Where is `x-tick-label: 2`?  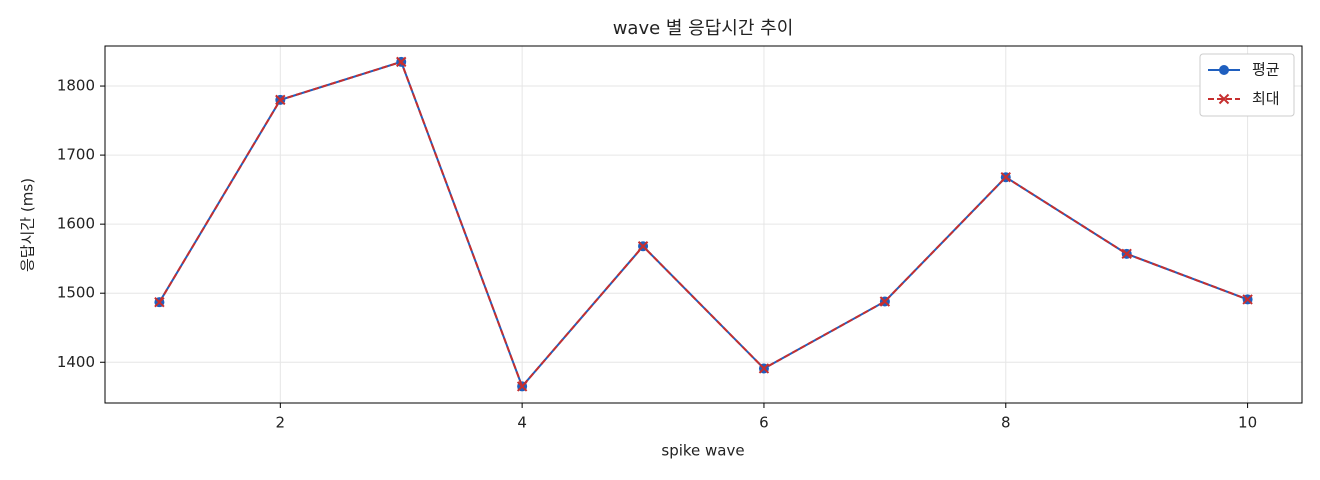
x-tick-label: 2 is located at coordinates (281, 423).